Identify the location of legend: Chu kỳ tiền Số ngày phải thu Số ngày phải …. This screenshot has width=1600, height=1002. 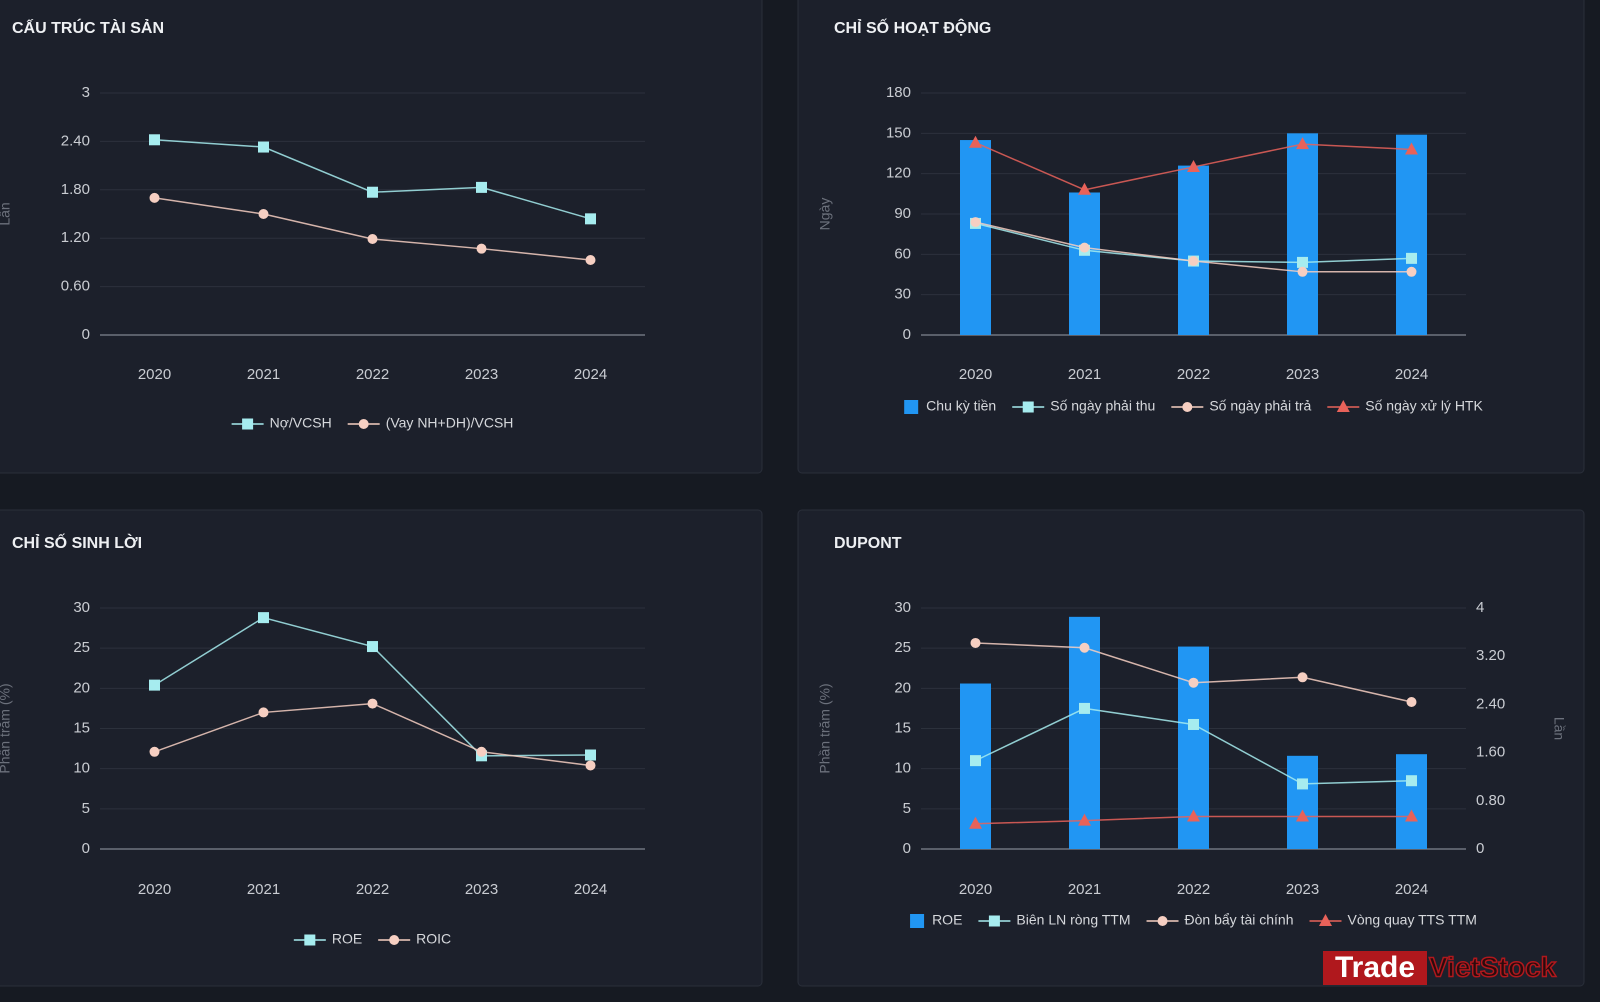
(1193, 406).